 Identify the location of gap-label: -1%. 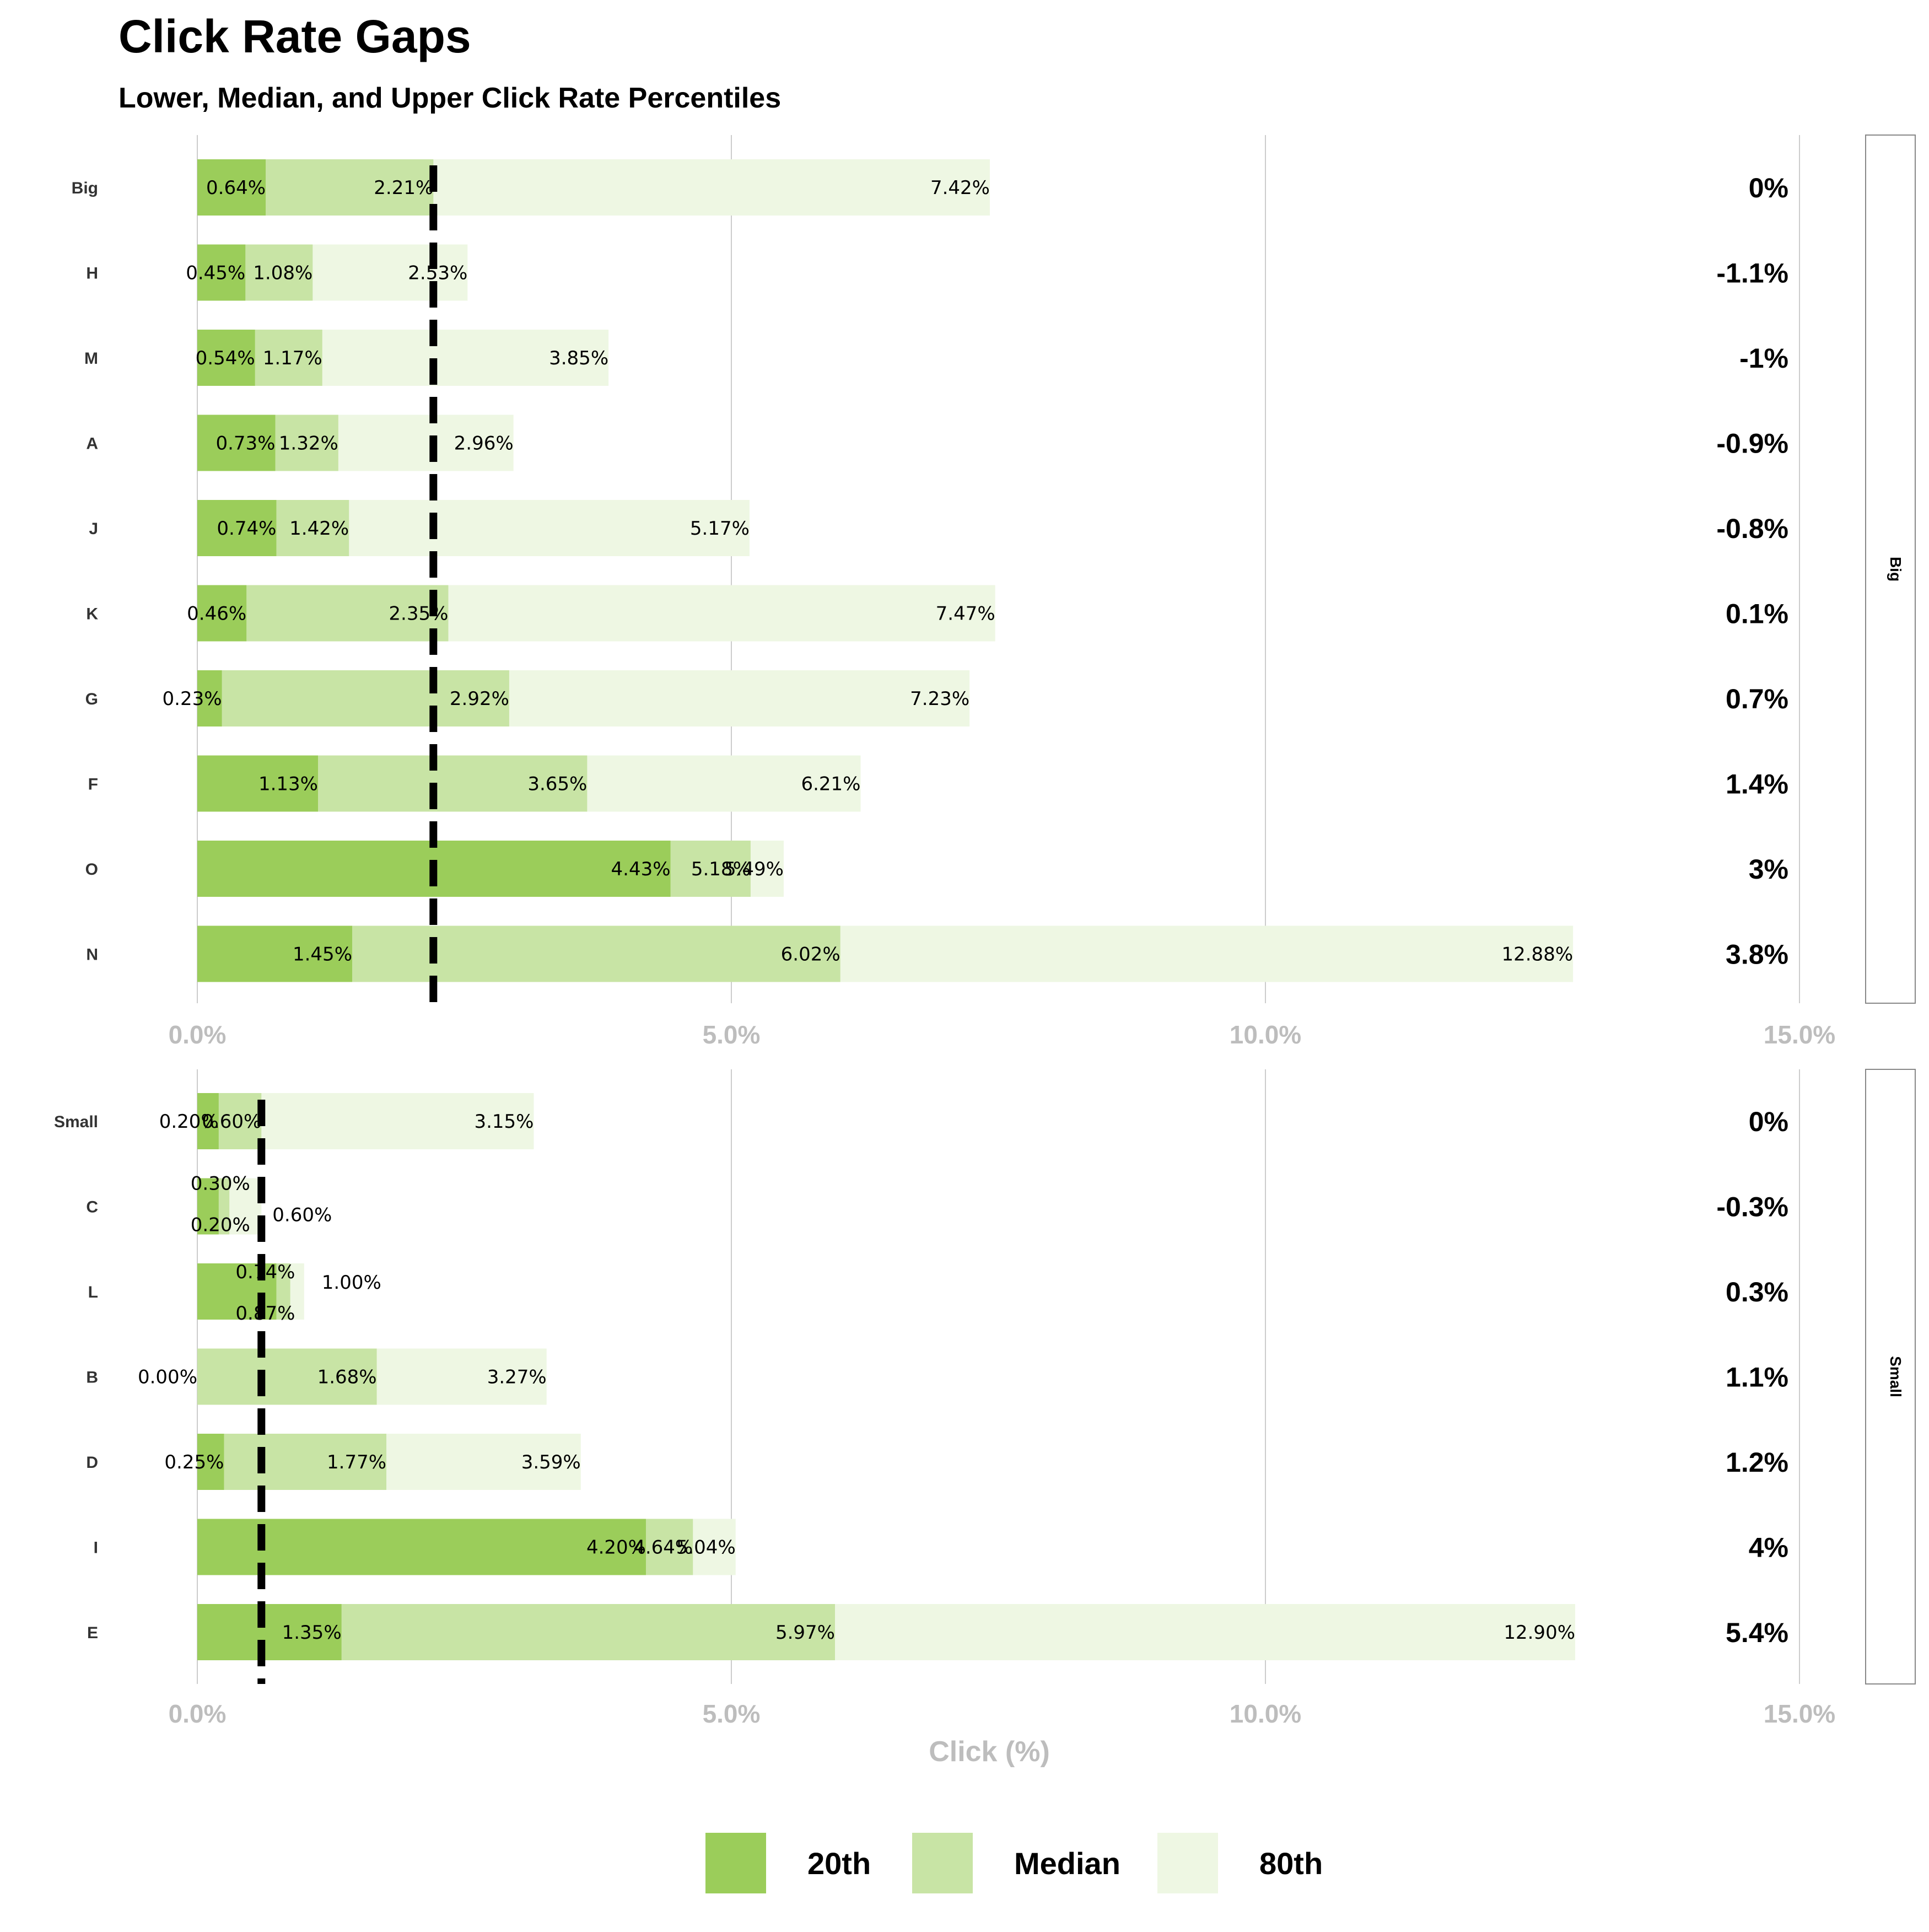
(1763, 358).